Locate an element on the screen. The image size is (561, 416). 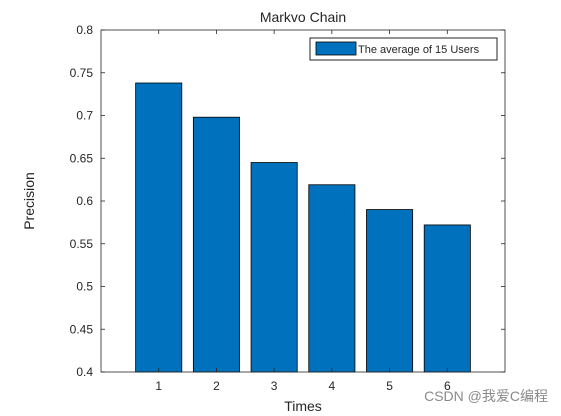
y-tick-label: 0.4 is located at coordinates (84, 372).